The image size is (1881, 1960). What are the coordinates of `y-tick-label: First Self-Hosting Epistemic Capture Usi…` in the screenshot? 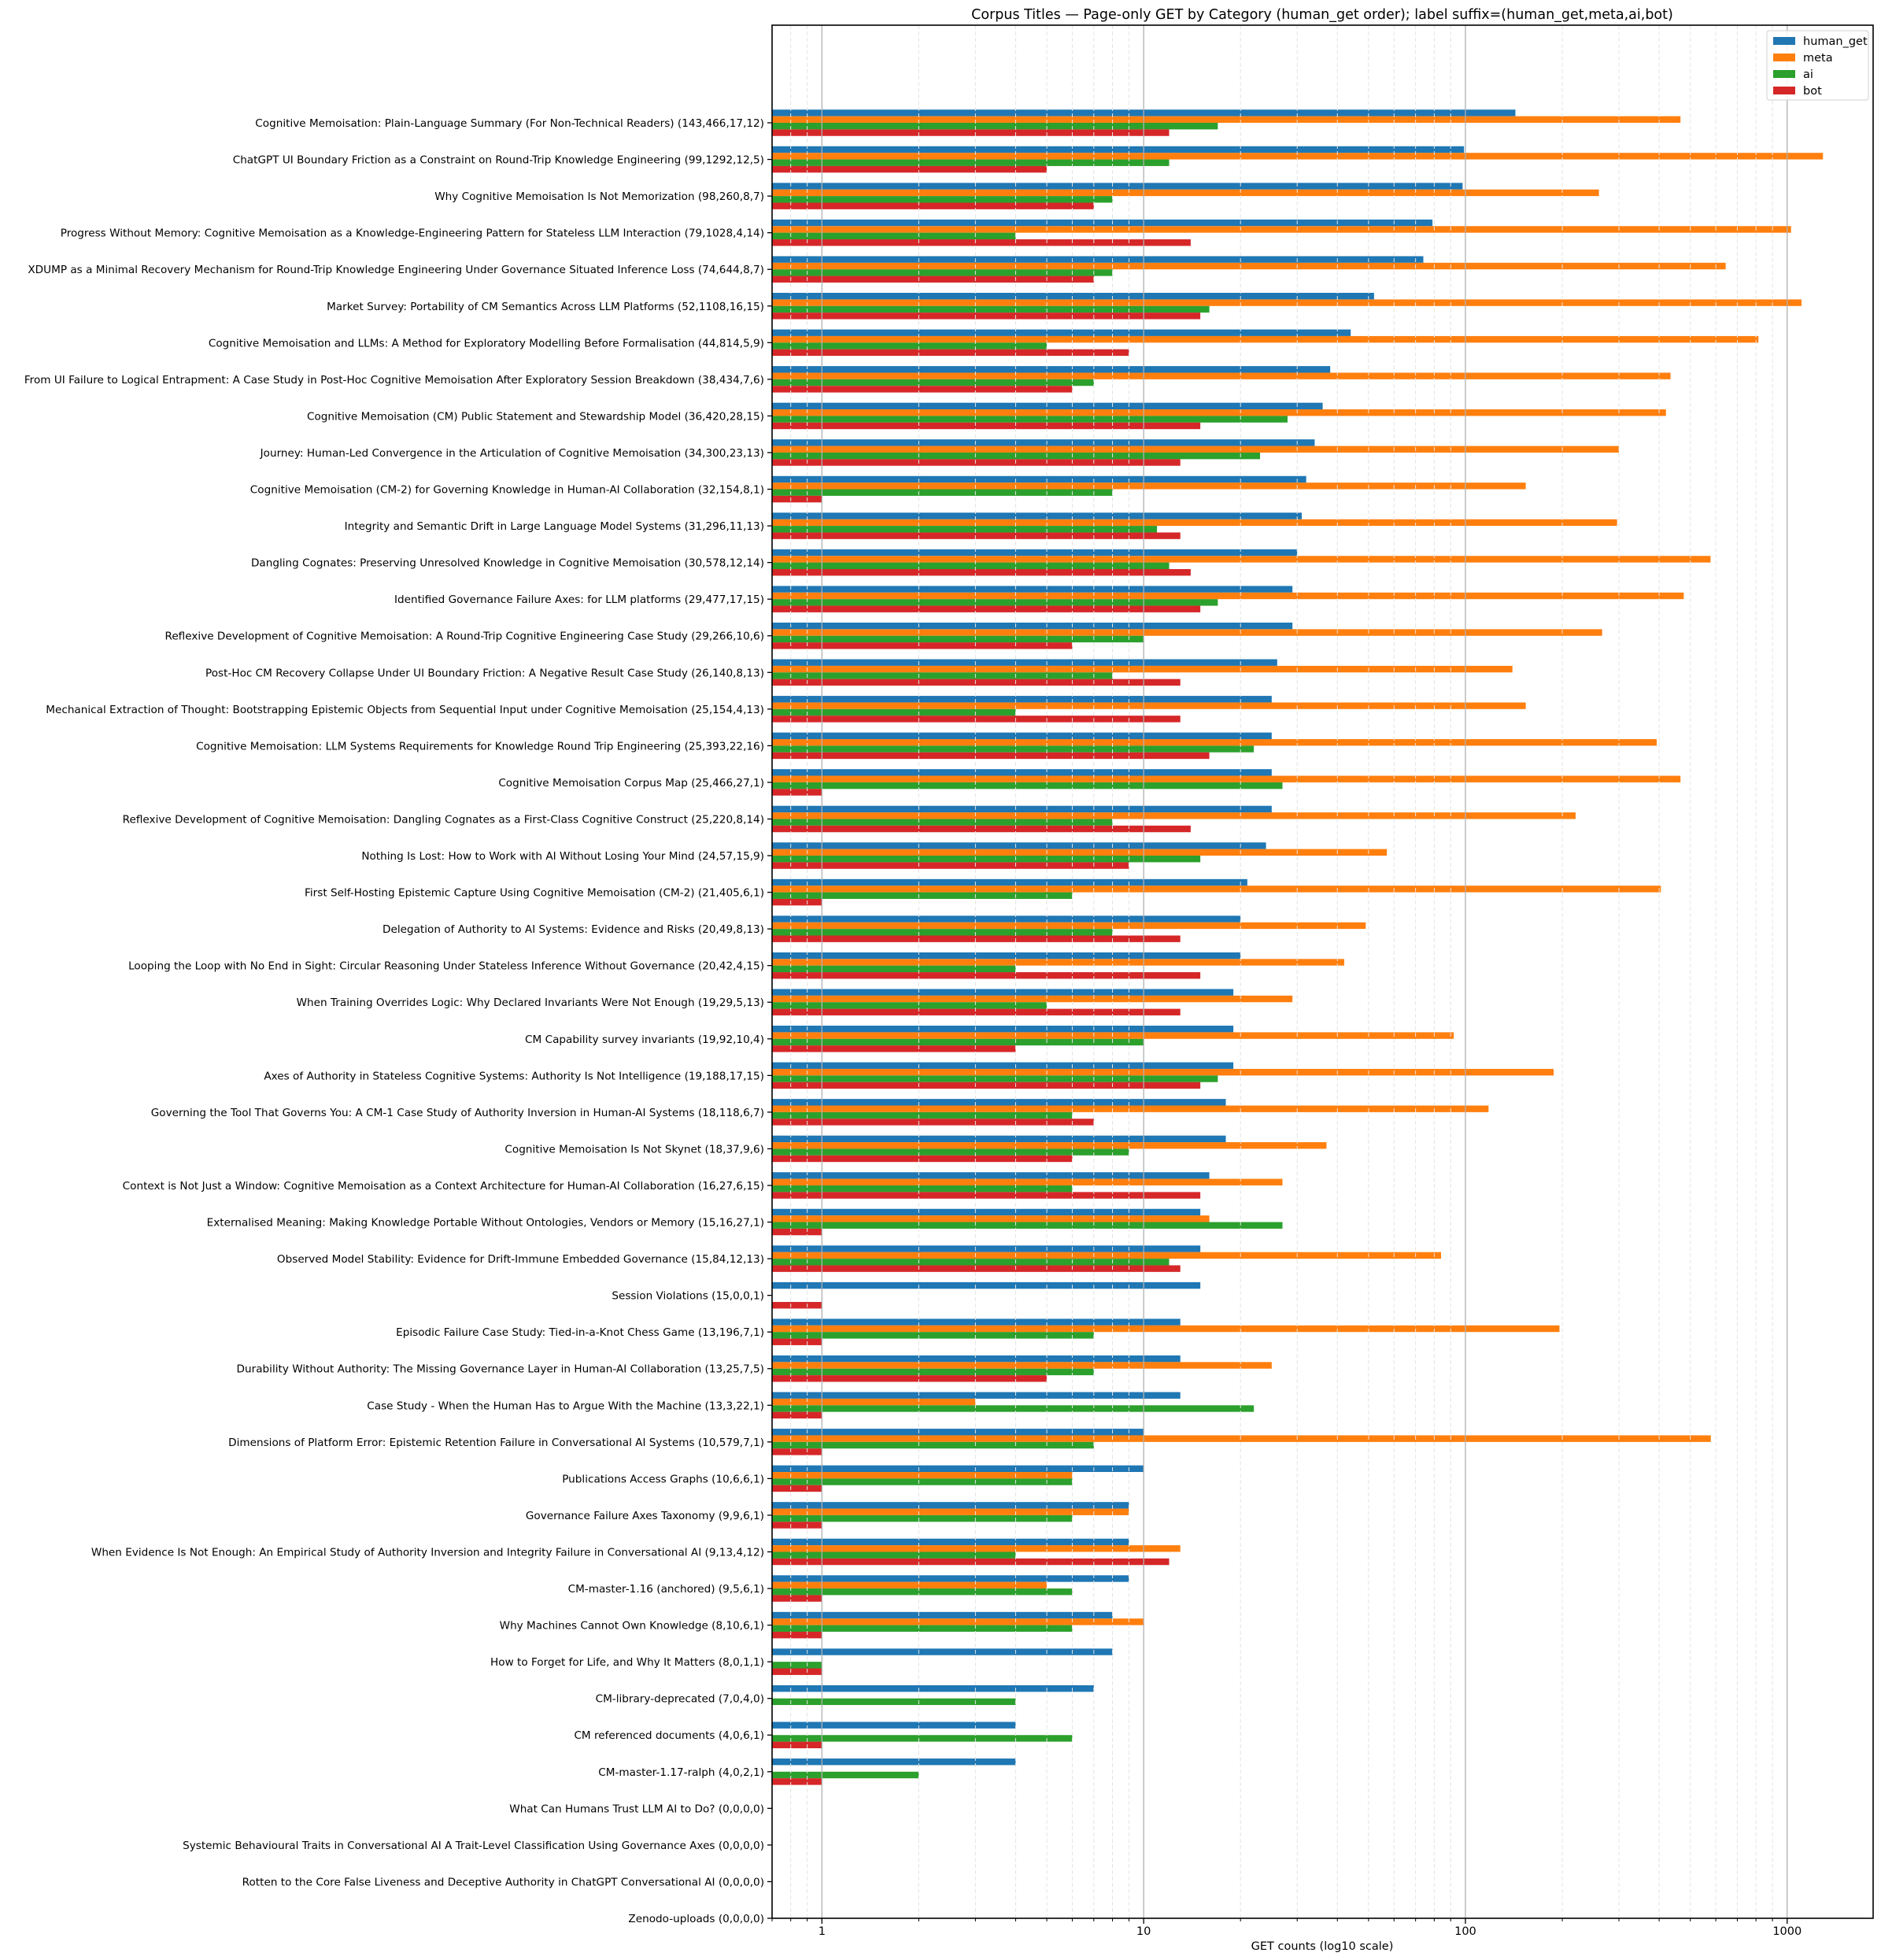 It's located at (534, 894).